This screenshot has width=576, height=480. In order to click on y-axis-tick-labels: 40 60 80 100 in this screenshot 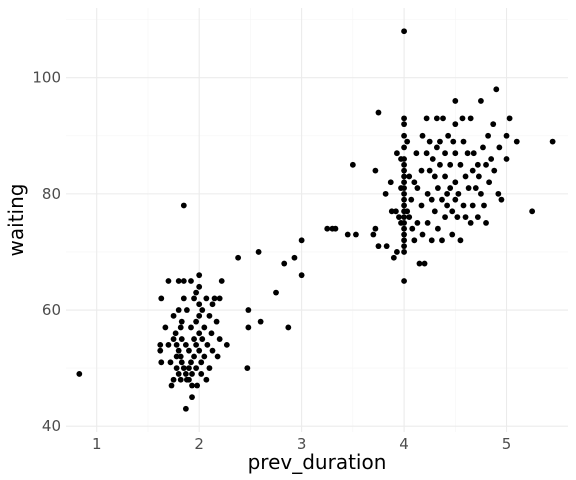, I will do `click(46, 252)`.